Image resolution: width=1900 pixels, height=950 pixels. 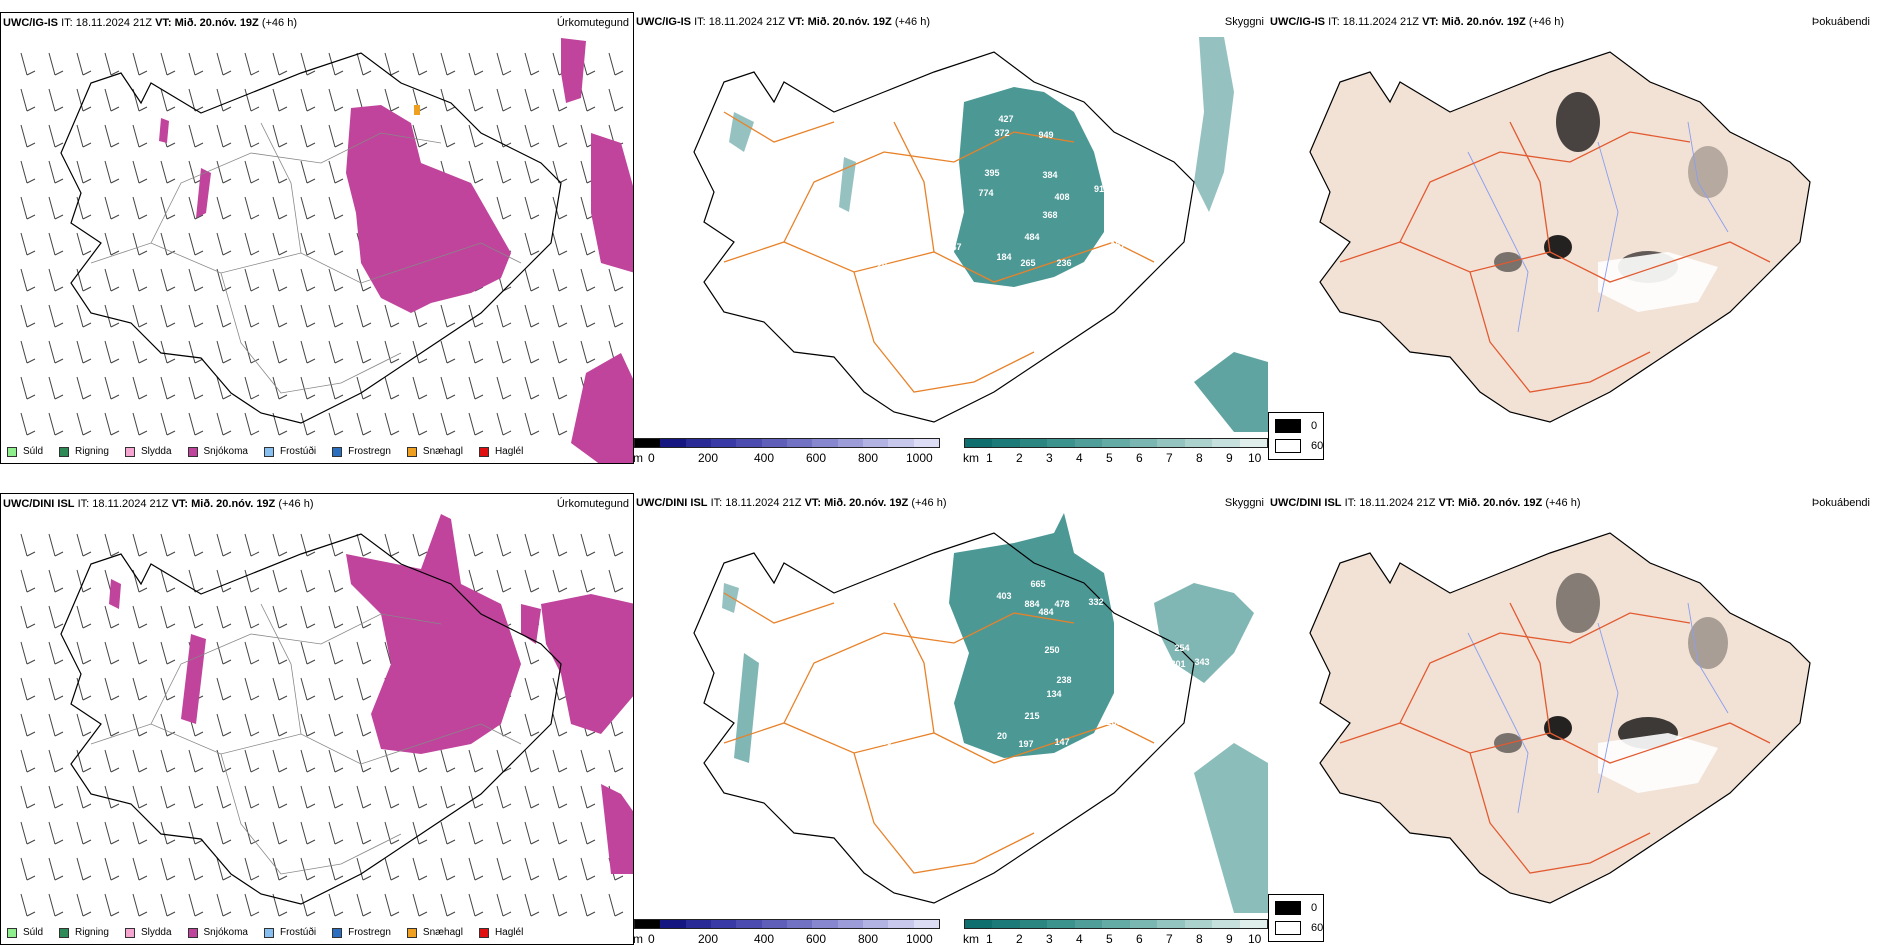 I want to click on cloud-label: 184, so click(x=1123, y=748).